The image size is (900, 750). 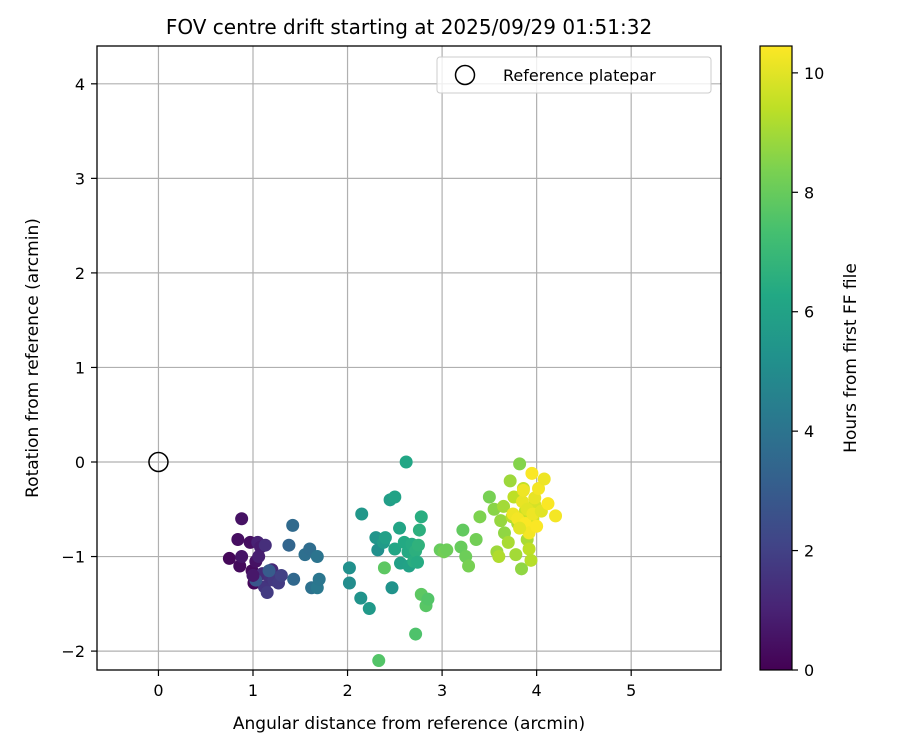 I want to click on scatter-points, so click(x=392, y=561).